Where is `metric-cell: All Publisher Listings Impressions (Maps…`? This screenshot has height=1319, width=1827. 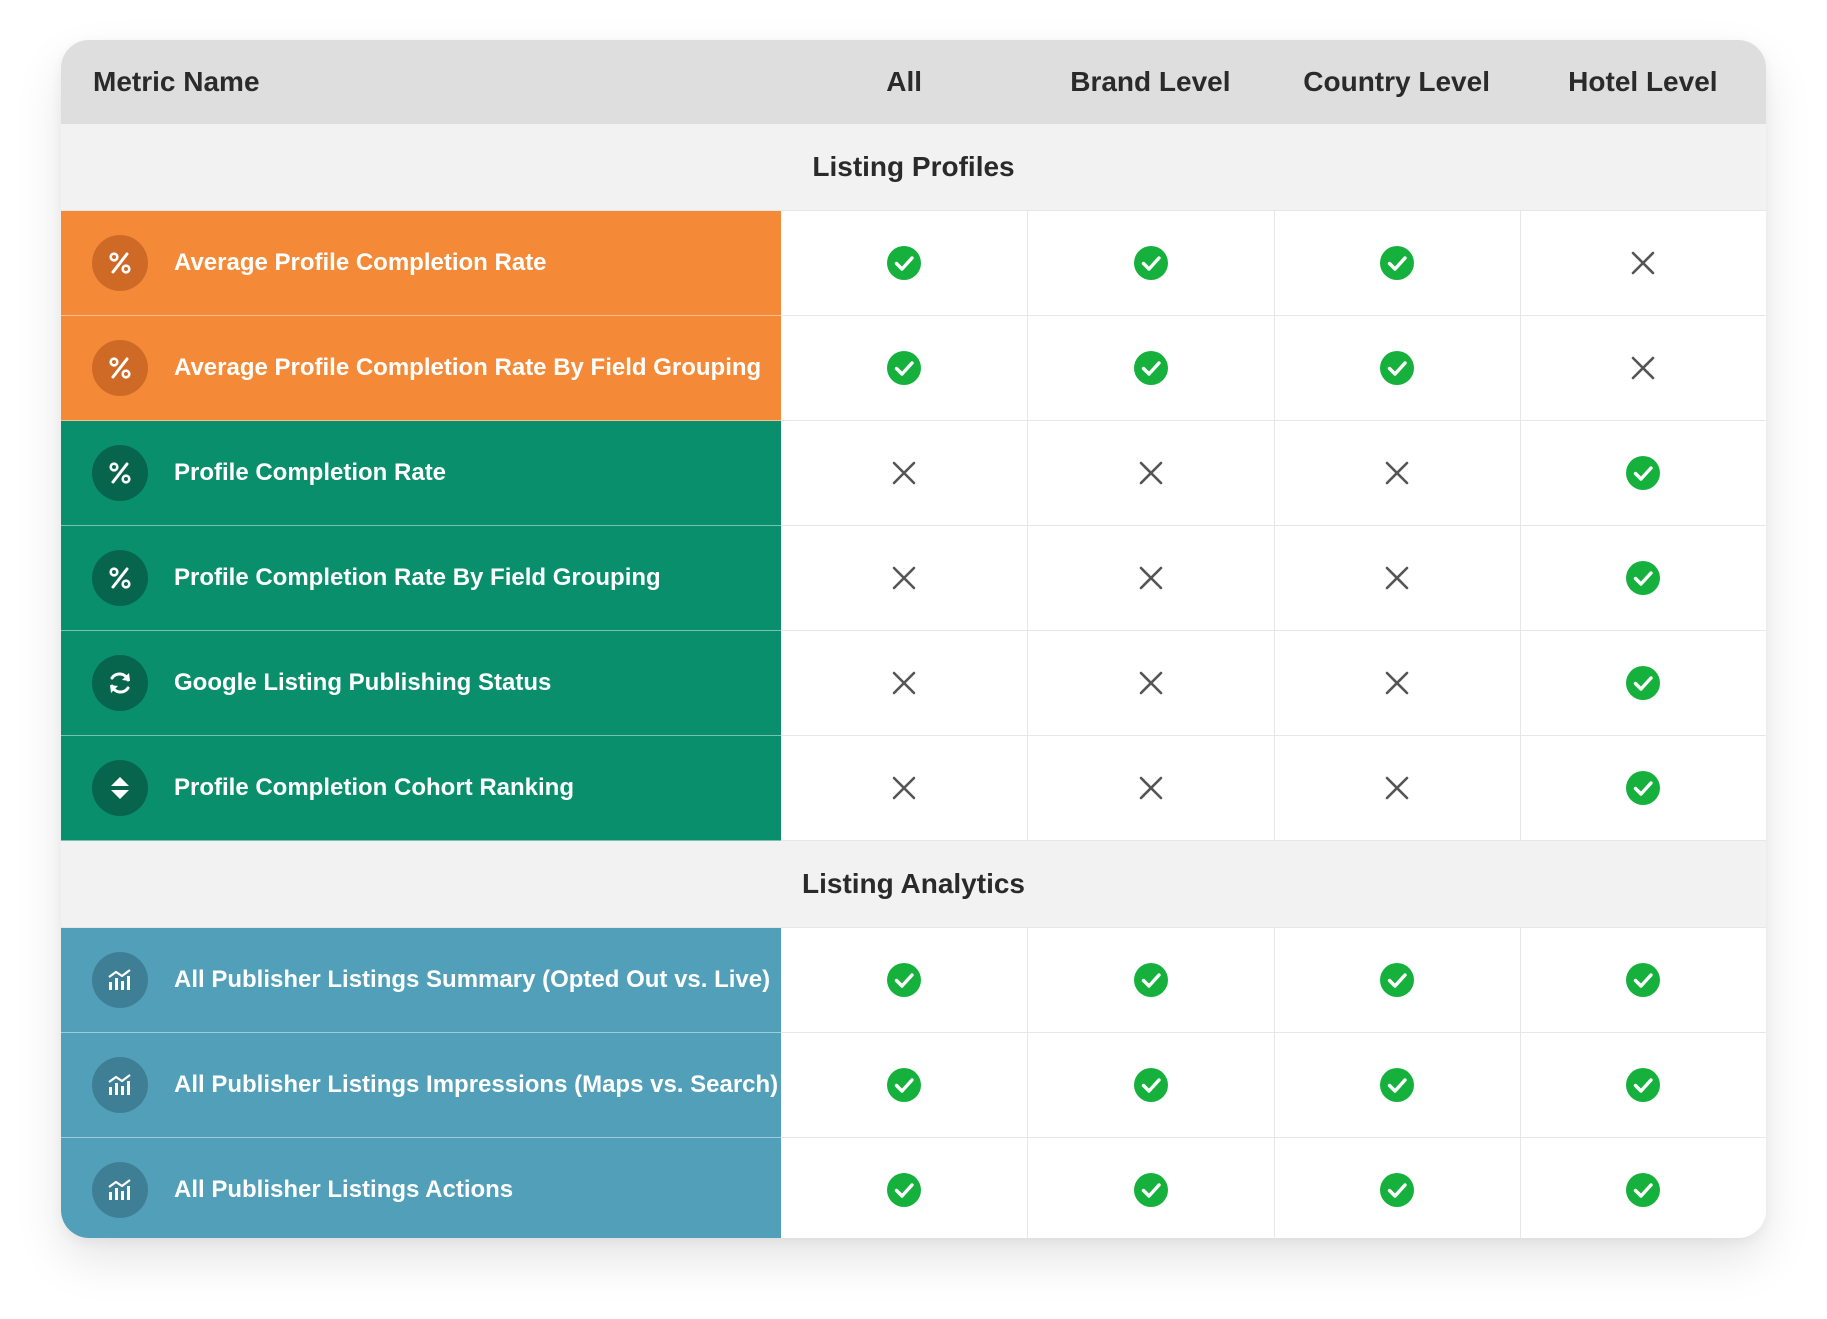 metric-cell: All Publisher Listings Impressions (Maps… is located at coordinates (421, 1085).